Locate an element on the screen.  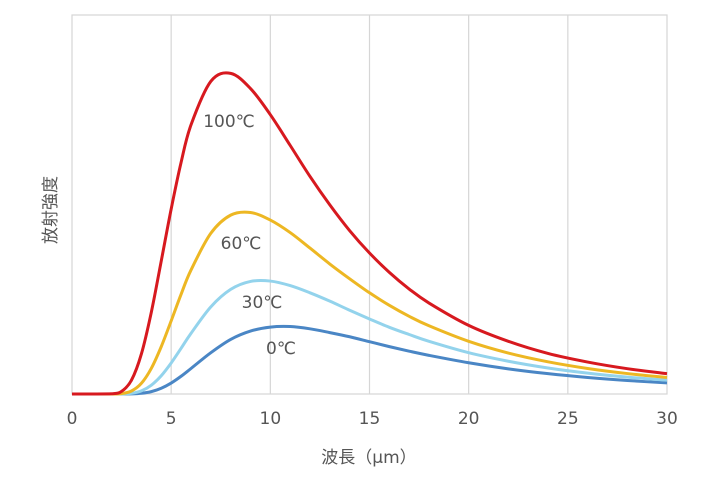
x-tick-label: 0 is located at coordinates (72, 419).